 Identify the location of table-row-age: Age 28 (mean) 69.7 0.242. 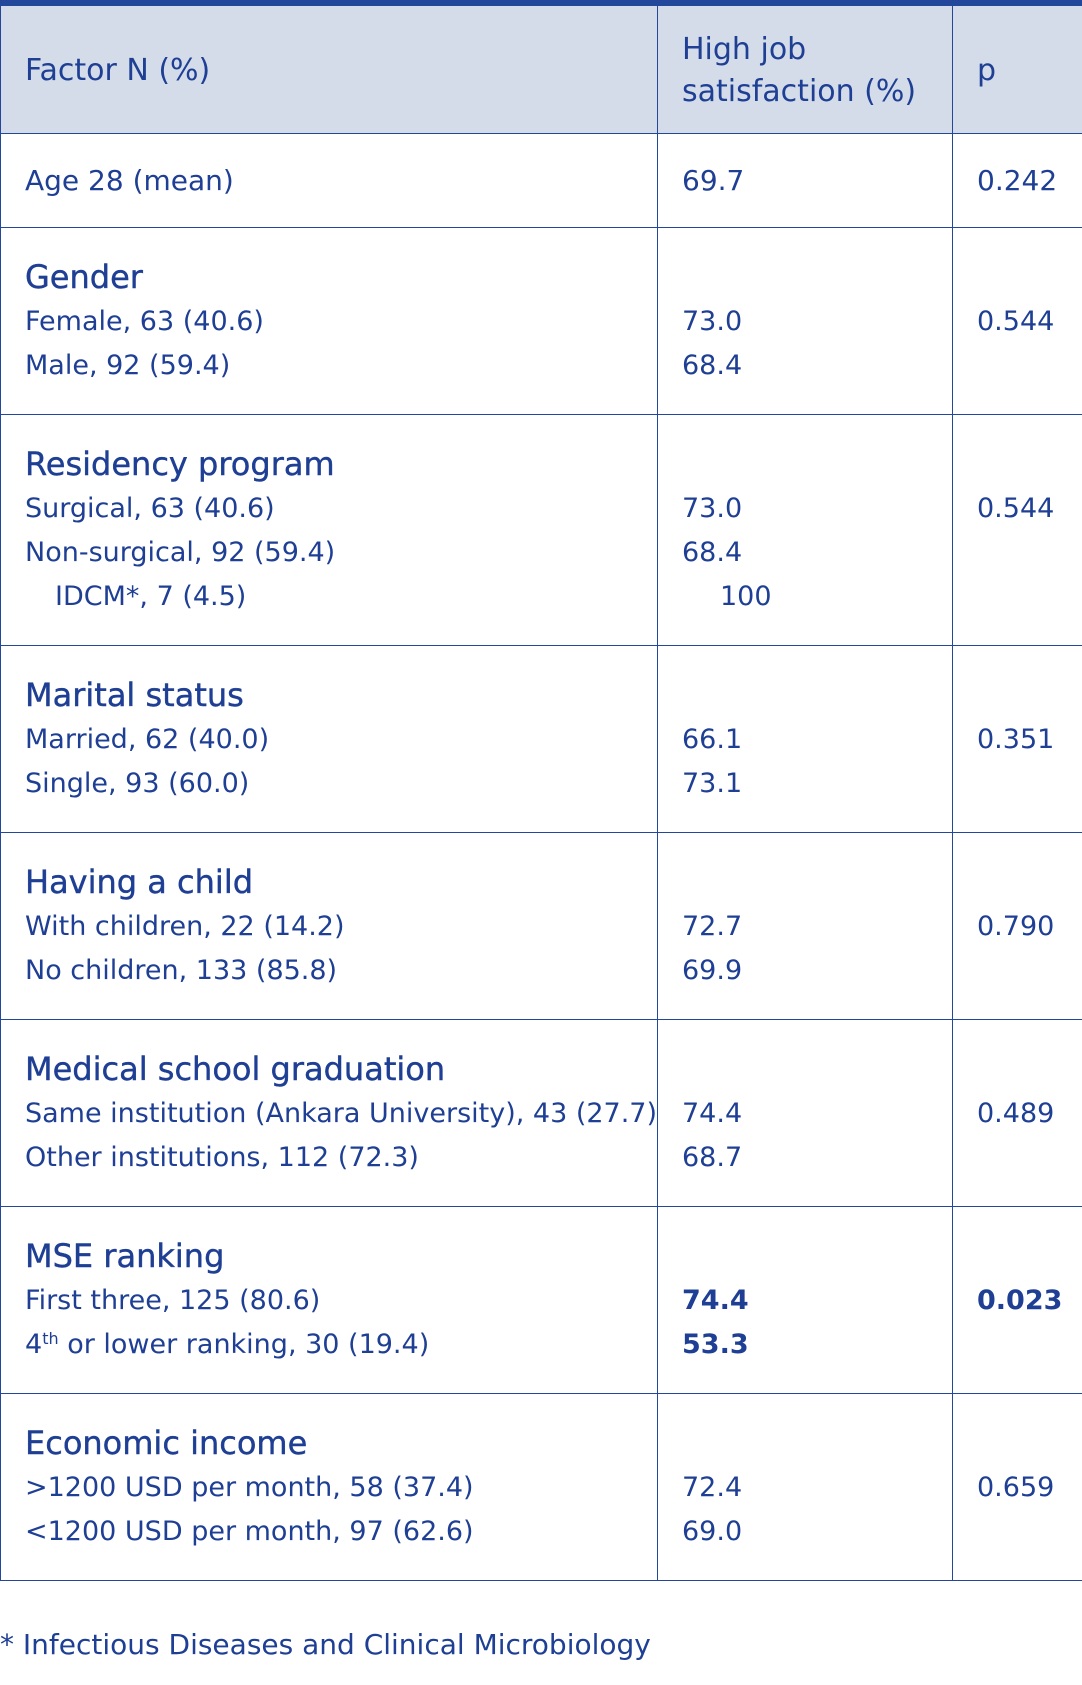
(541, 180).